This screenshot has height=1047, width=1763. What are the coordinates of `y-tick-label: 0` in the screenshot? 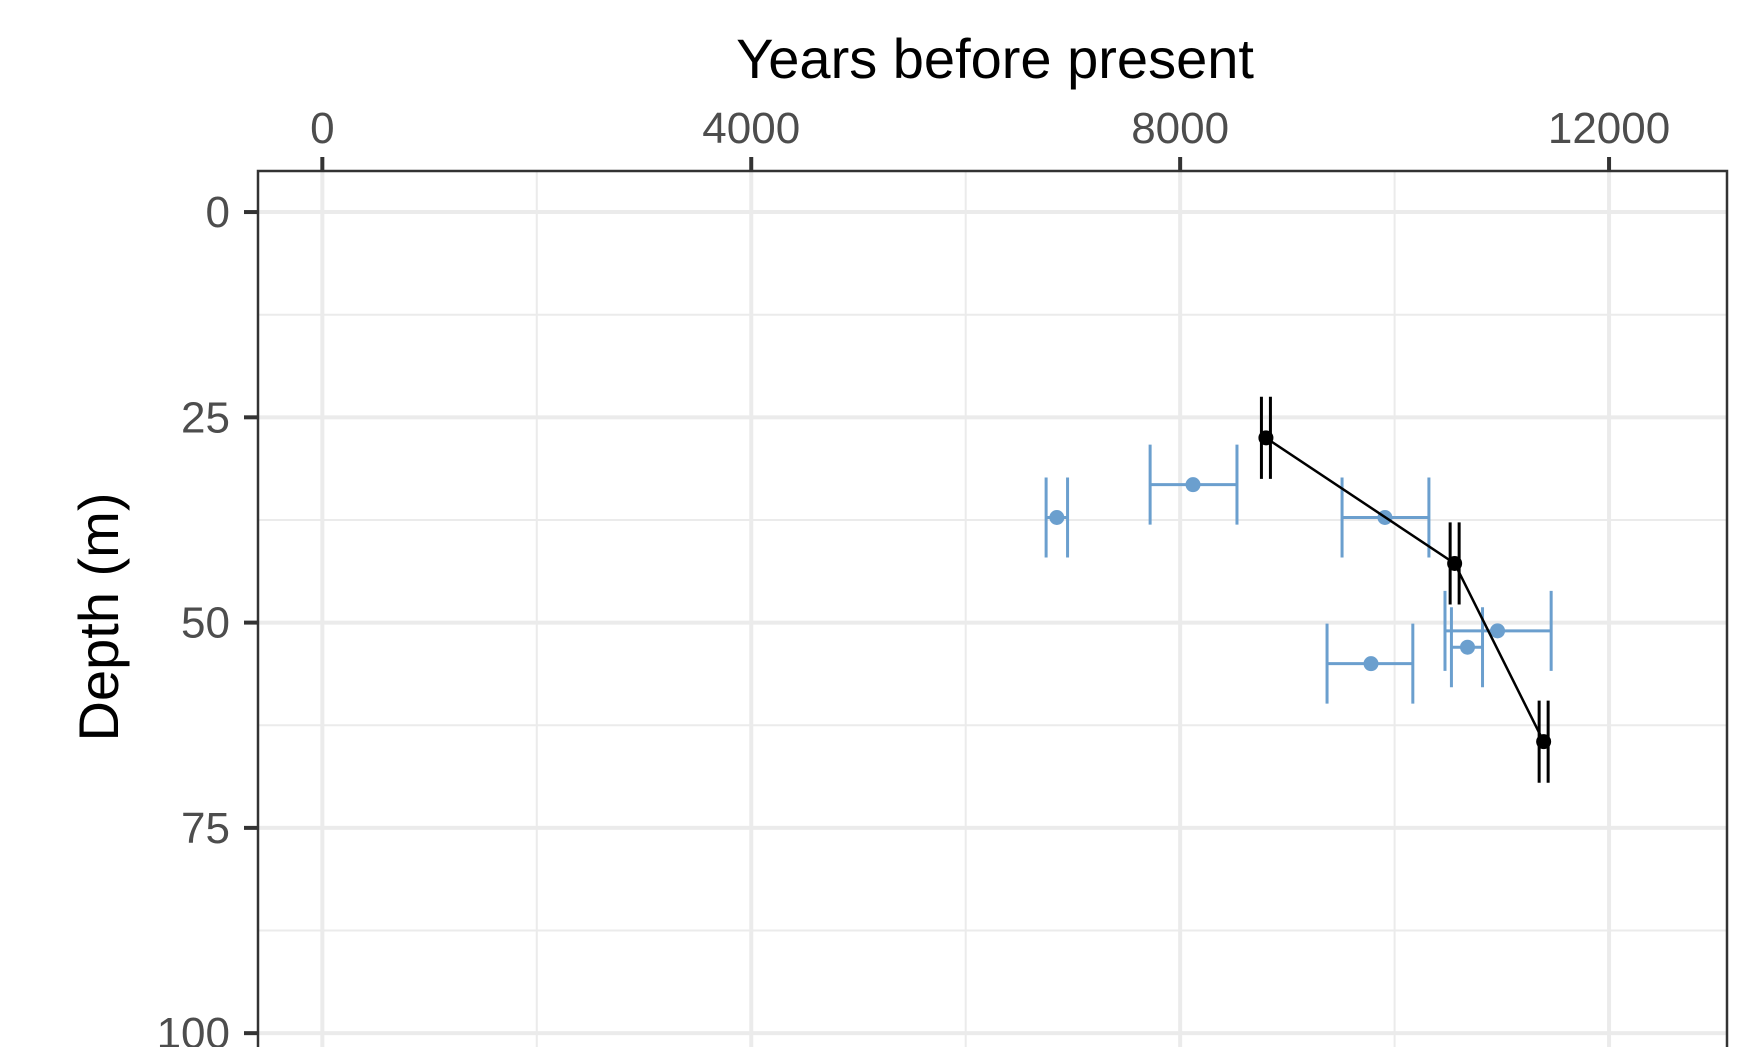 It's located at (218, 212).